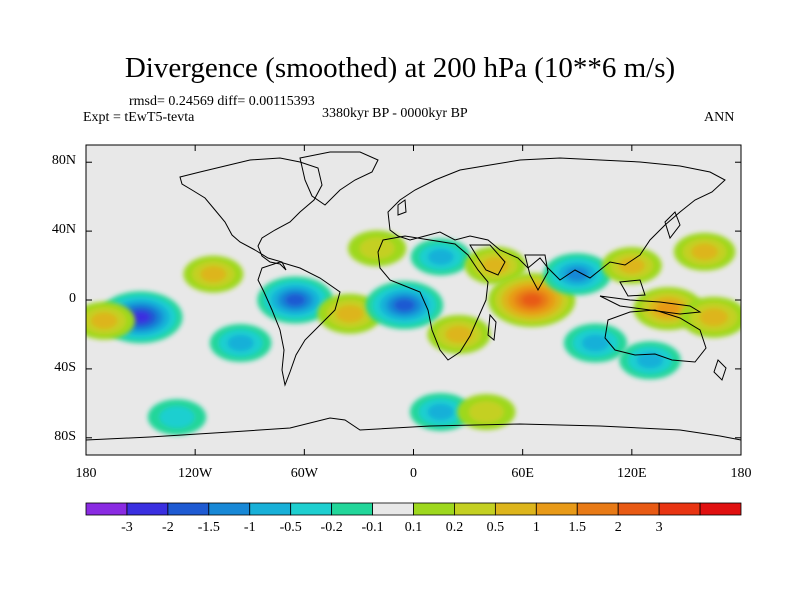 This screenshot has width=800, height=600. Describe the element at coordinates (719, 117) in the screenshot. I see `season-label: ANN` at that location.